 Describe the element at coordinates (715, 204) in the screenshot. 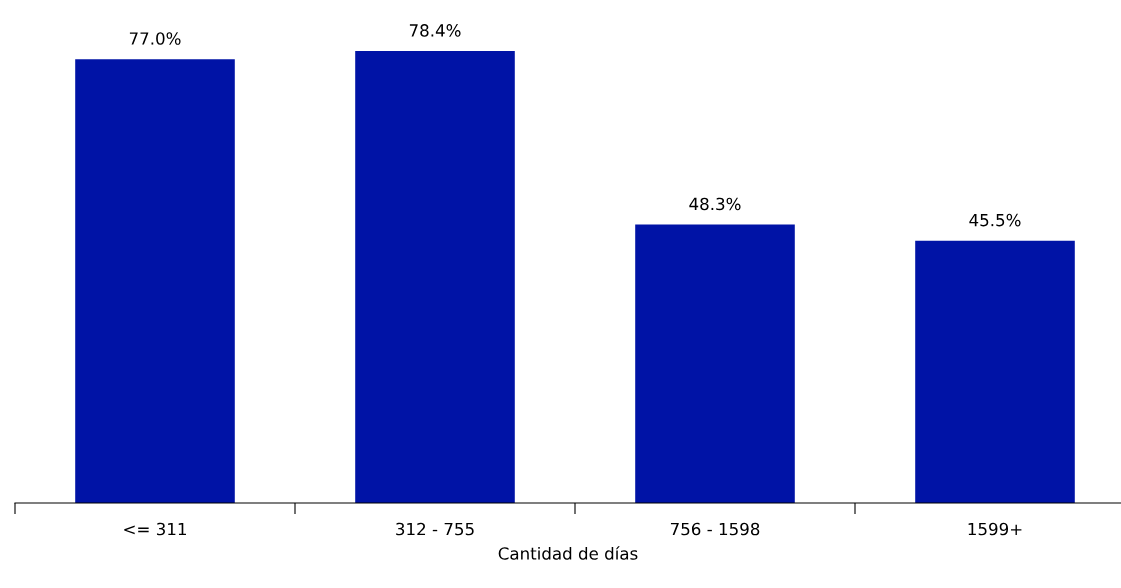

I see `data-label: 48.3%` at that location.